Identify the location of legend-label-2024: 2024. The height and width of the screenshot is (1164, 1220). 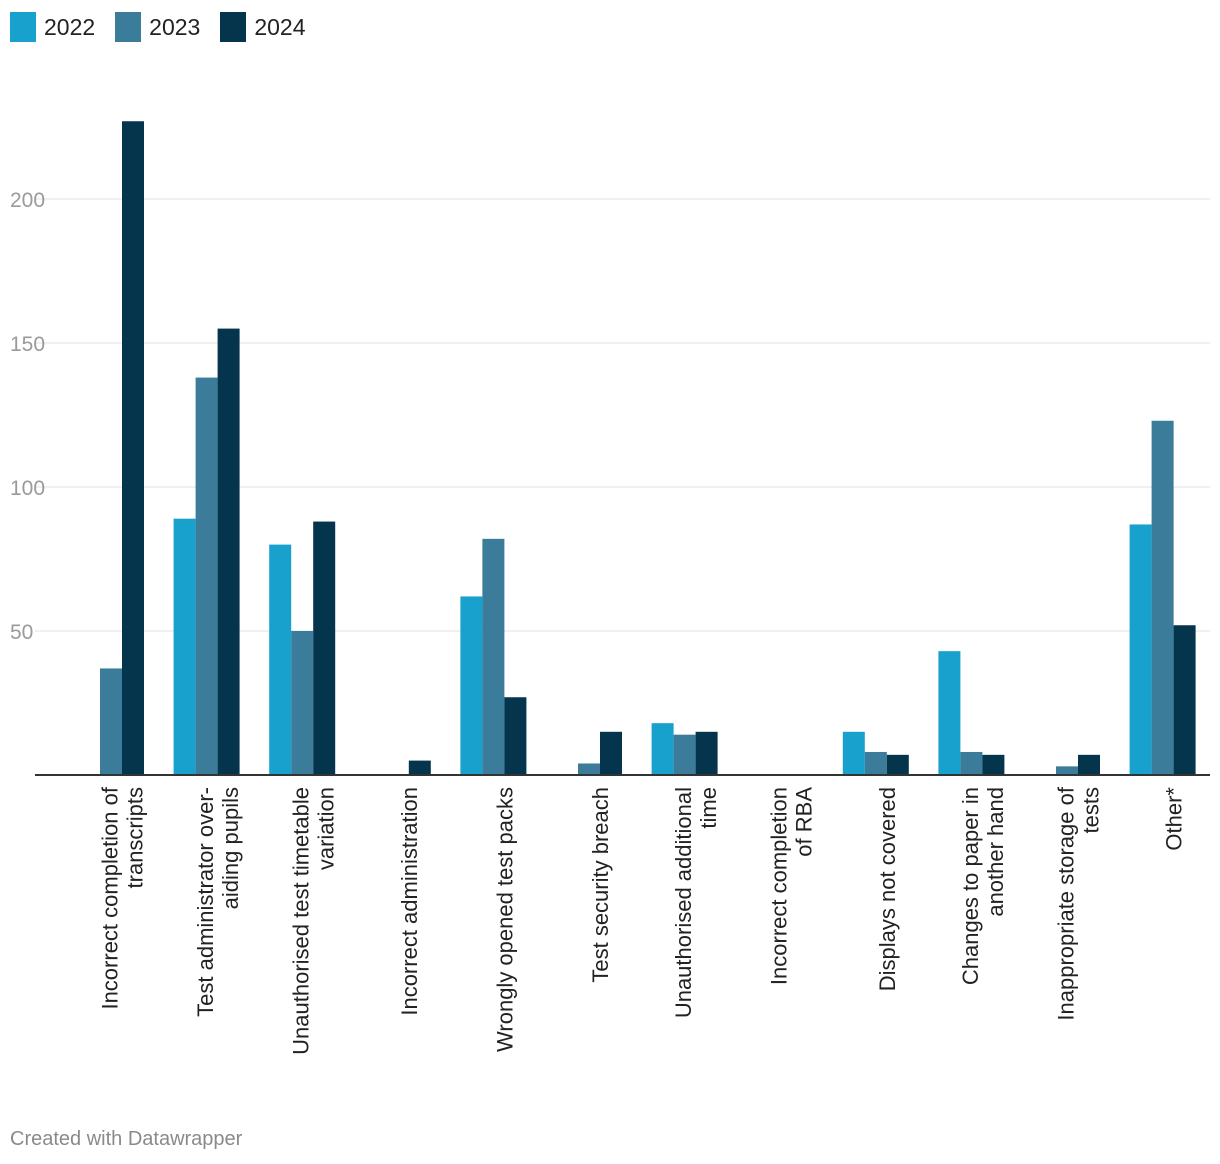
(280, 26).